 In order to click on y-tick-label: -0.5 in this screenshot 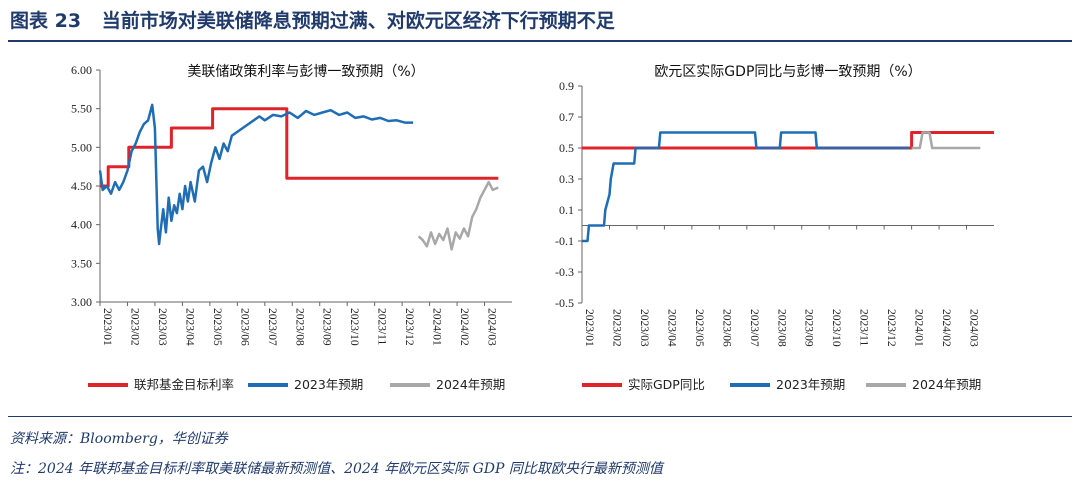, I will do `click(564, 303)`.